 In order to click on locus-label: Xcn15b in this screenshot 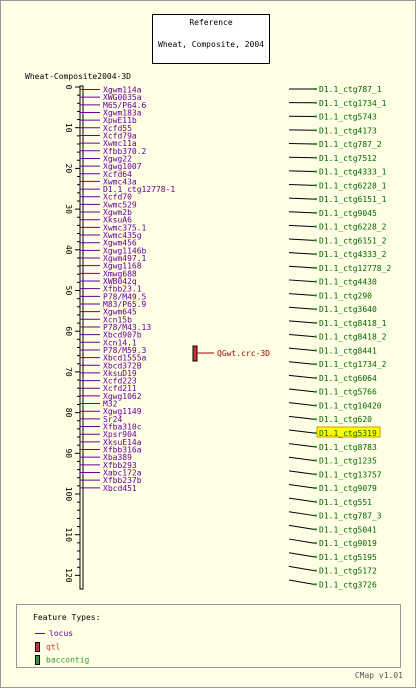, I will do `click(117, 319)`.